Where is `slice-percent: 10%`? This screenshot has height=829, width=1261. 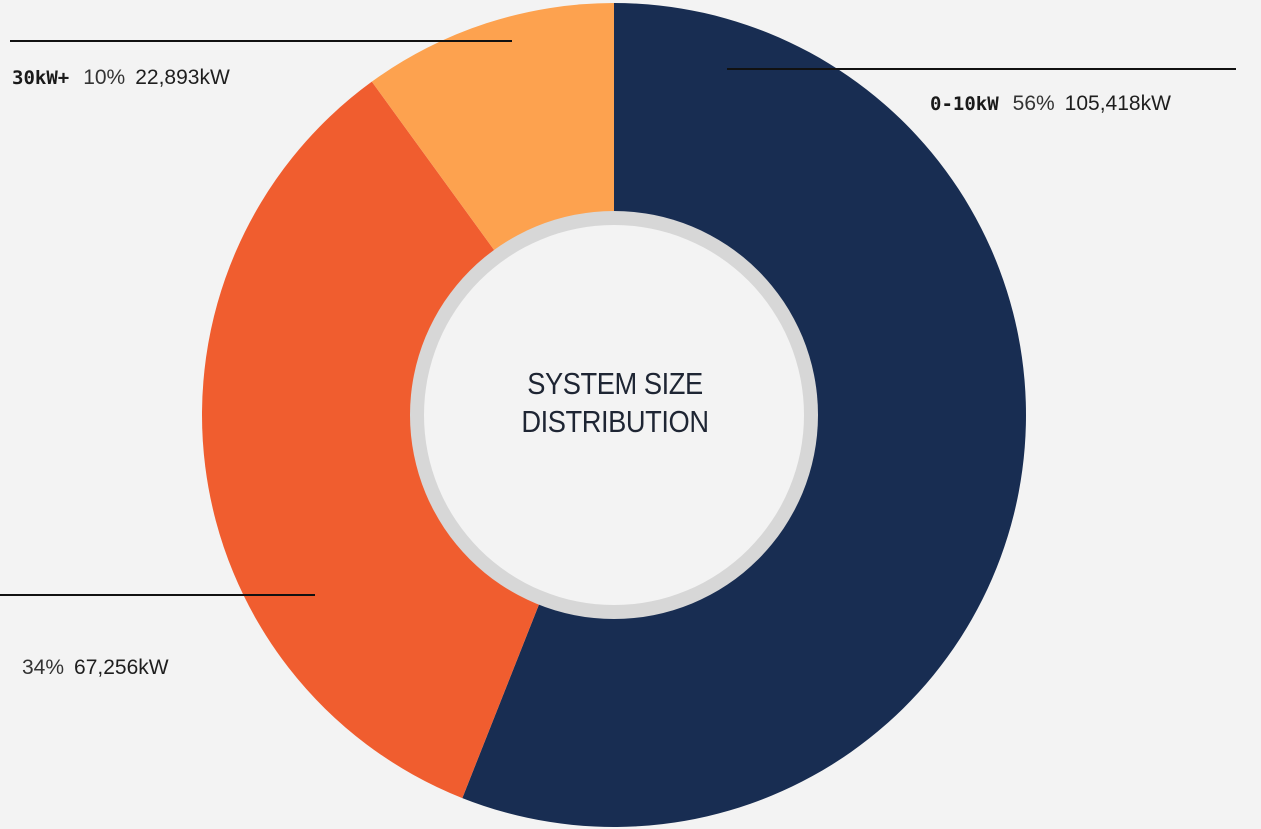 slice-percent: 10% is located at coordinates (104, 77).